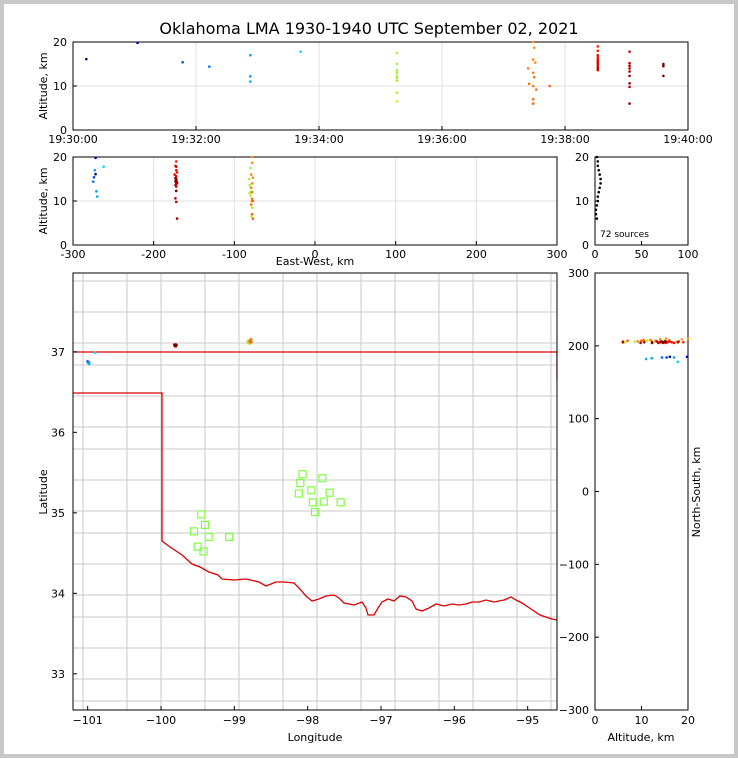 The height and width of the screenshot is (758, 738). What do you see at coordinates (578, 419) in the screenshot?
I see `ns-tick-label: 100` at bounding box center [578, 419].